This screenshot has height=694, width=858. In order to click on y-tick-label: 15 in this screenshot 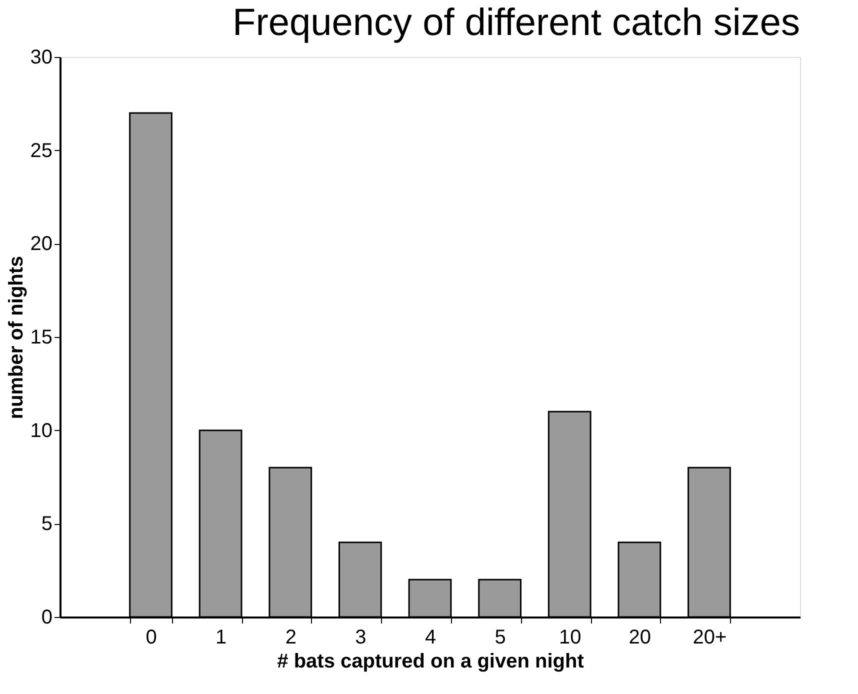, I will do `click(41, 337)`.